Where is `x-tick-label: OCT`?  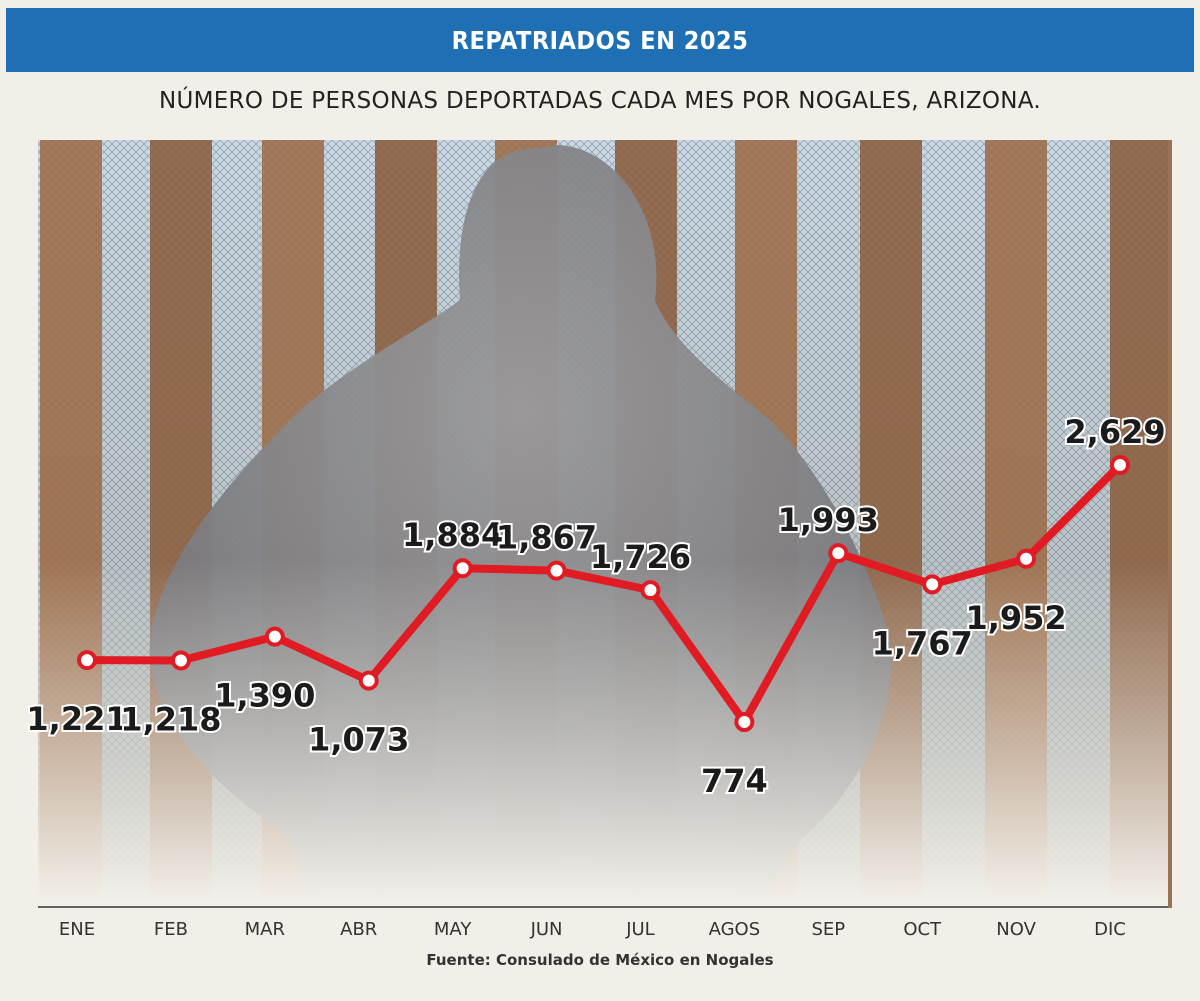
x-tick-label: OCT is located at coordinates (922, 929).